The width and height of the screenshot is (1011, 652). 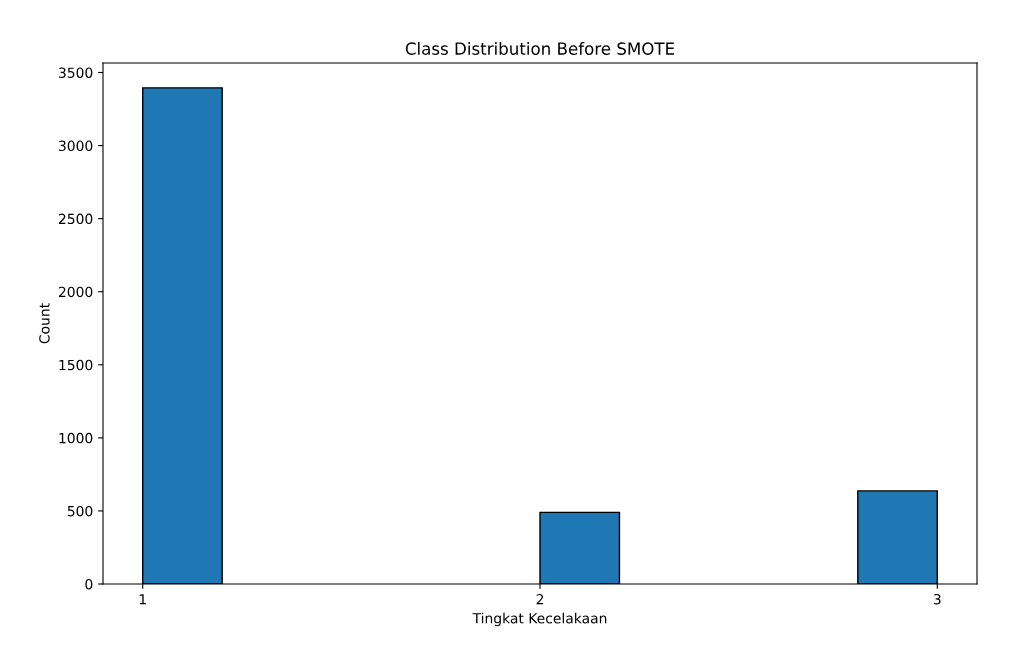 What do you see at coordinates (76, 438) in the screenshot?
I see `y-tick-label: 1000` at bounding box center [76, 438].